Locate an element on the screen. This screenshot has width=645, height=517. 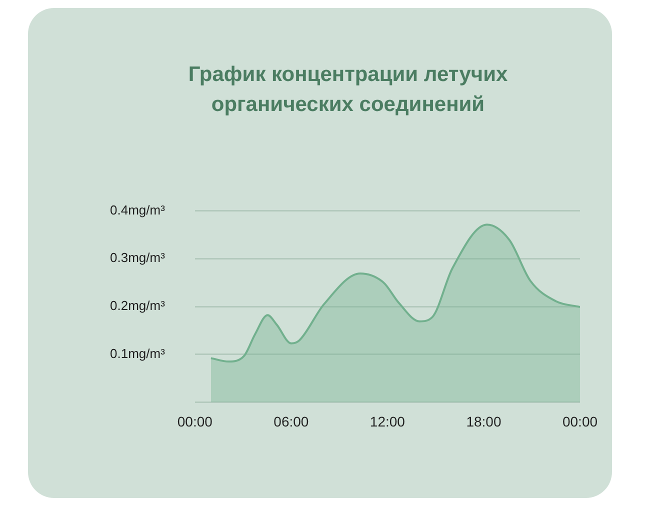
x-tick-label: 12:00 is located at coordinates (388, 421).